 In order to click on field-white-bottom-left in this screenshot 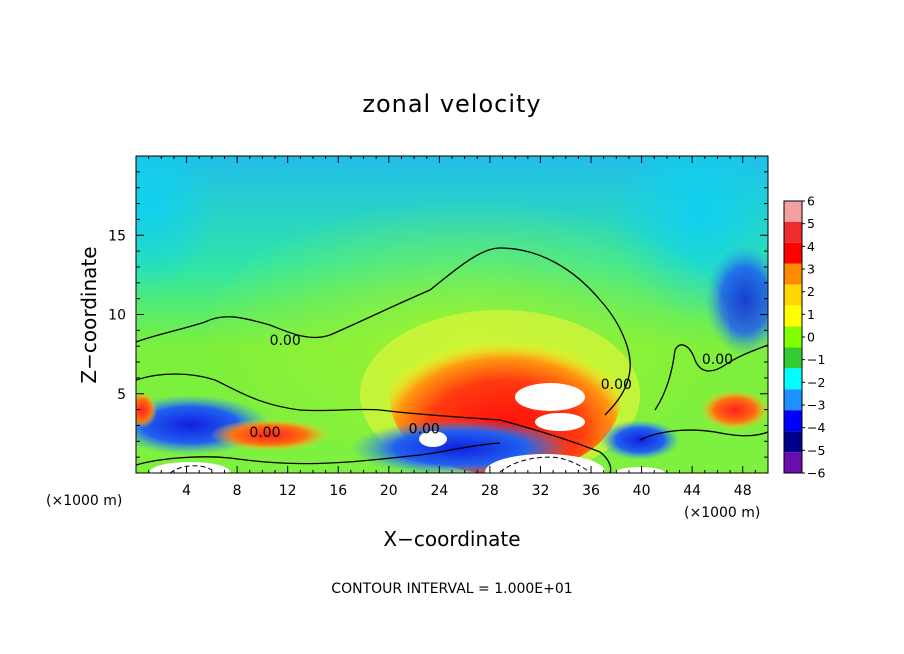, I will do `click(190, 467)`.